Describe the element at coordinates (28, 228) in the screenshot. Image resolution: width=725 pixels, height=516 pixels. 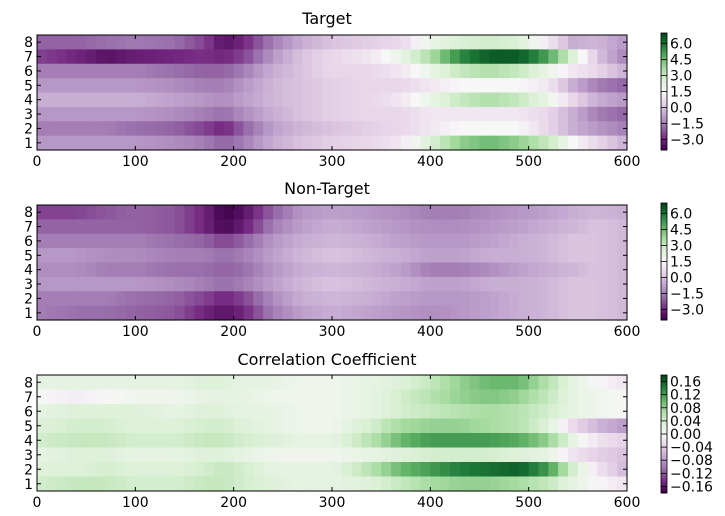
I see `y-tick-label: 7` at that location.